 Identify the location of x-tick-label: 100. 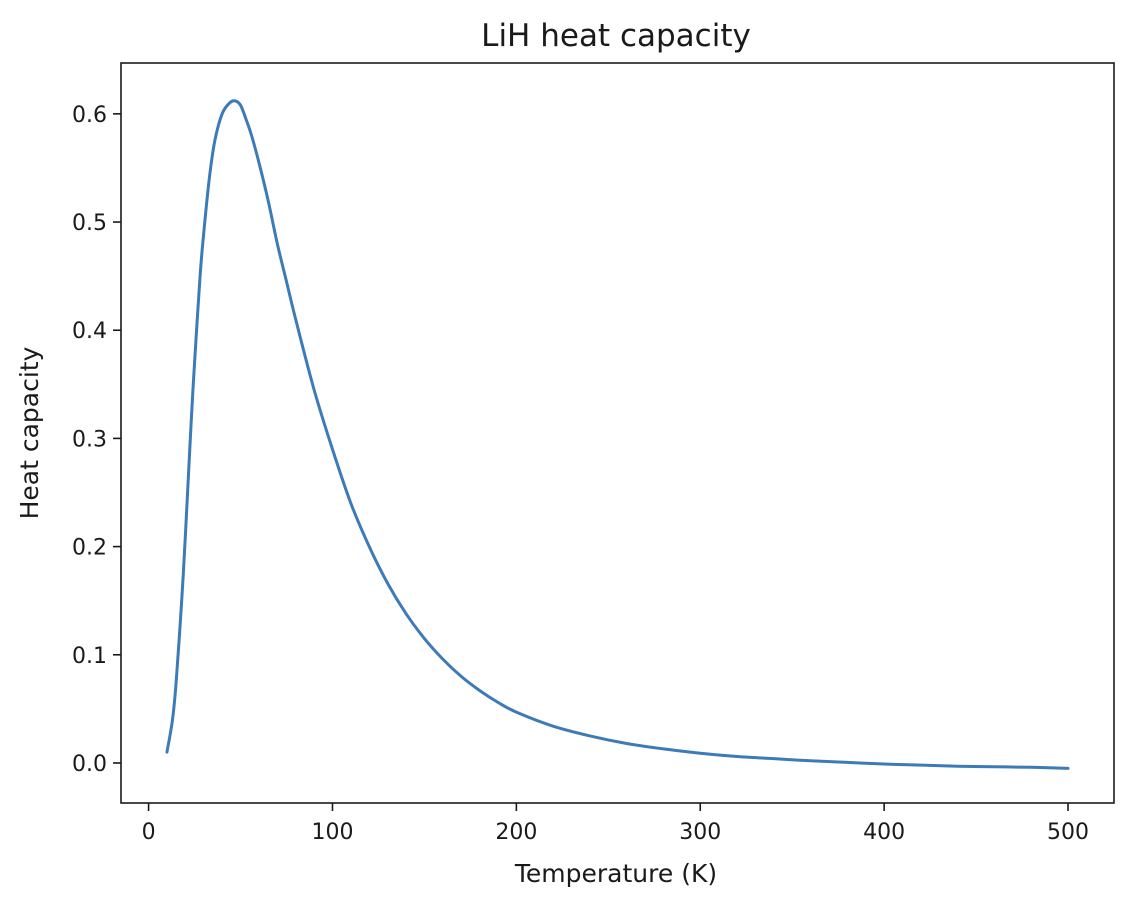
(332, 832).